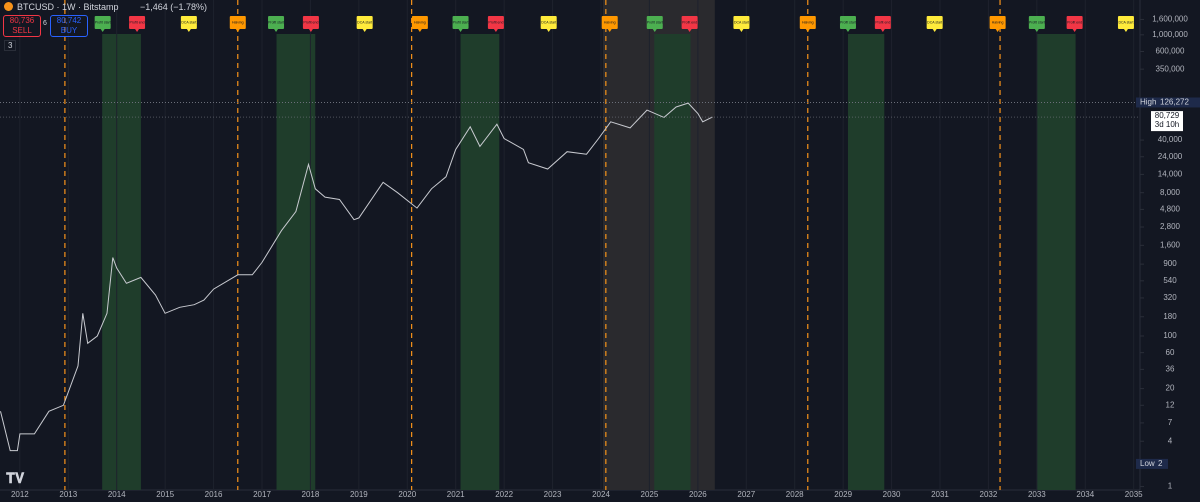 The height and width of the screenshot is (502, 1200). Describe the element at coordinates (311, 494) in the screenshot. I see `x-tick-label: 2018` at that location.